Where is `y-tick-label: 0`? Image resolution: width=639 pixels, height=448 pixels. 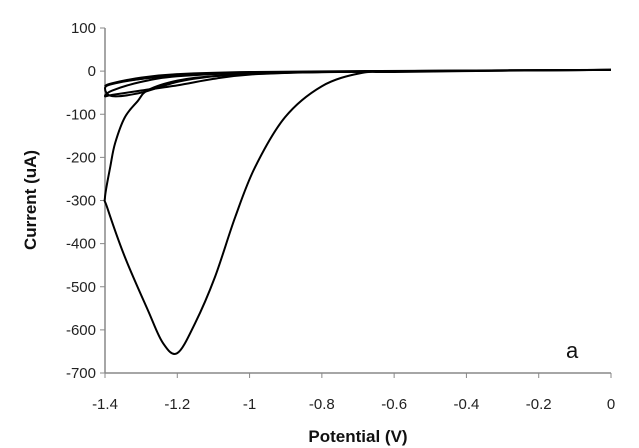 y-tick-label: 0 is located at coordinates (92, 71).